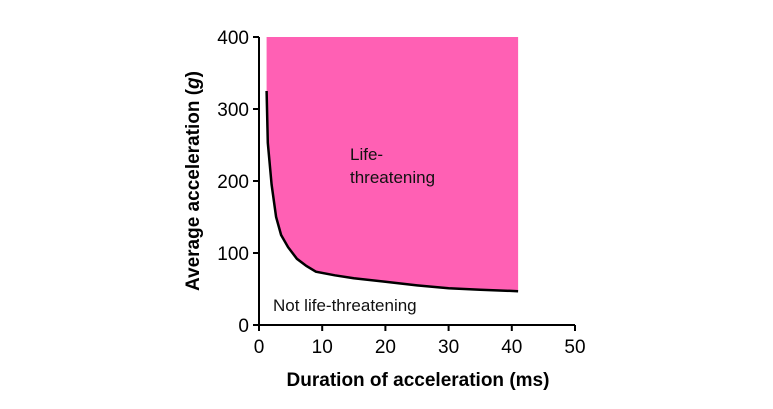 This screenshot has width=773, height=409. Describe the element at coordinates (233, 182) in the screenshot. I see `y-tick-label: 200` at that location.